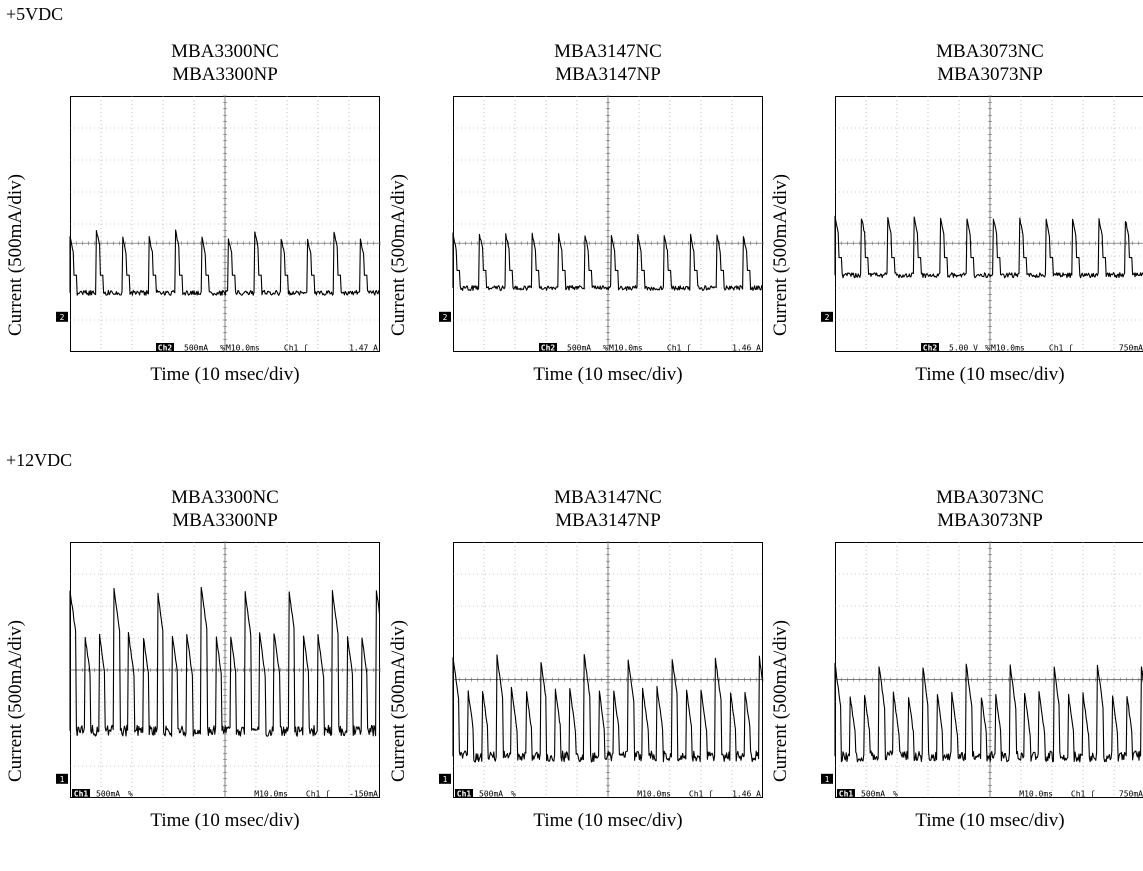 The image size is (1143, 871). What do you see at coordinates (363, 794) in the screenshot?
I see `status-text: -150mA` at bounding box center [363, 794].